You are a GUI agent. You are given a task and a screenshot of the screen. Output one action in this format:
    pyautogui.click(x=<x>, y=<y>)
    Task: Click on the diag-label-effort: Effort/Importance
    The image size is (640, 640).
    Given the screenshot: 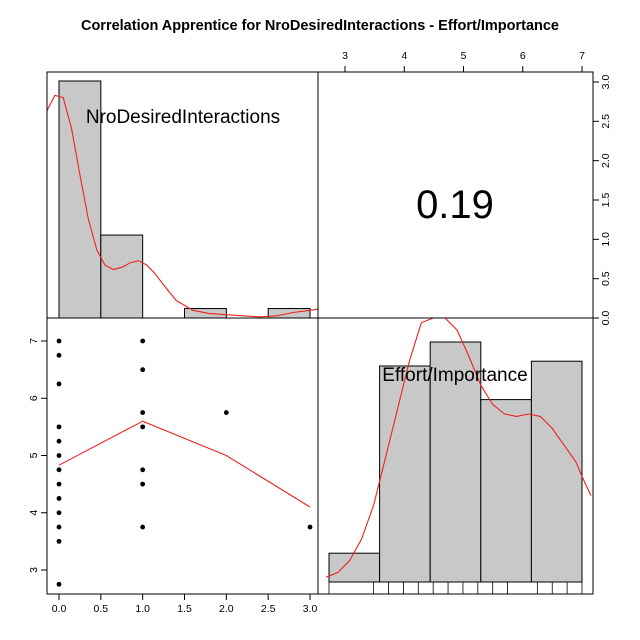 What is the action you would take?
    pyautogui.click(x=454, y=375)
    